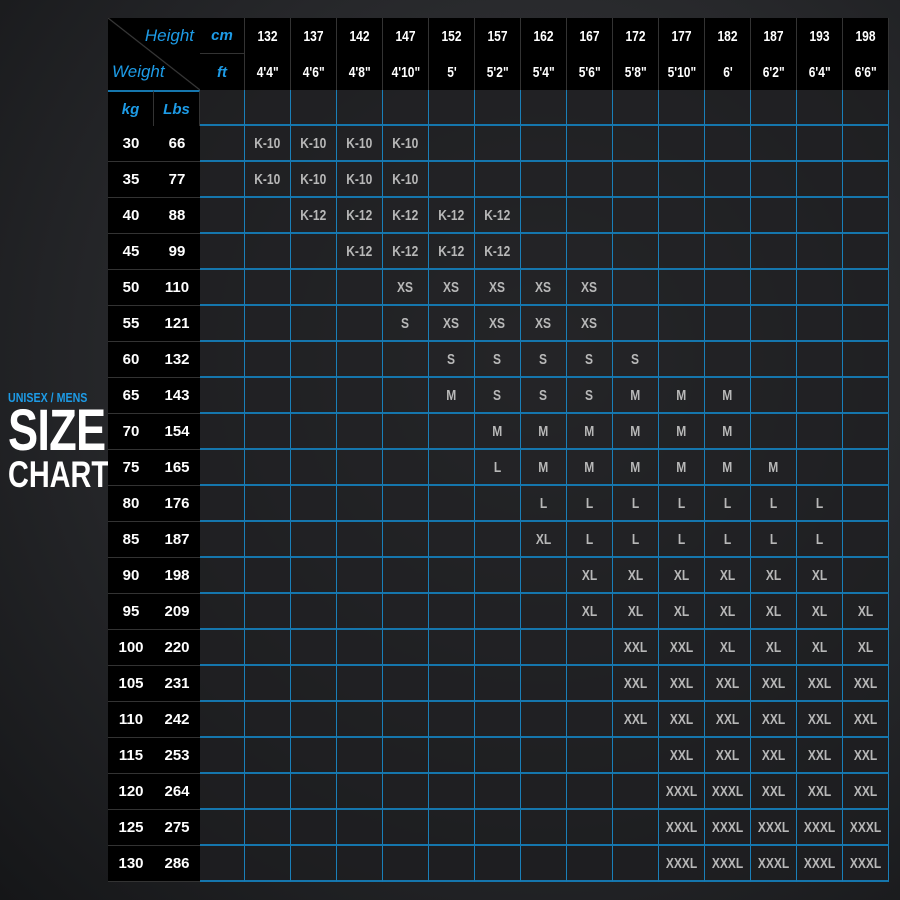 Image resolution: width=900 pixels, height=900 pixels. What do you see at coordinates (406, 288) in the screenshot?
I see `size-cell: XS` at bounding box center [406, 288].